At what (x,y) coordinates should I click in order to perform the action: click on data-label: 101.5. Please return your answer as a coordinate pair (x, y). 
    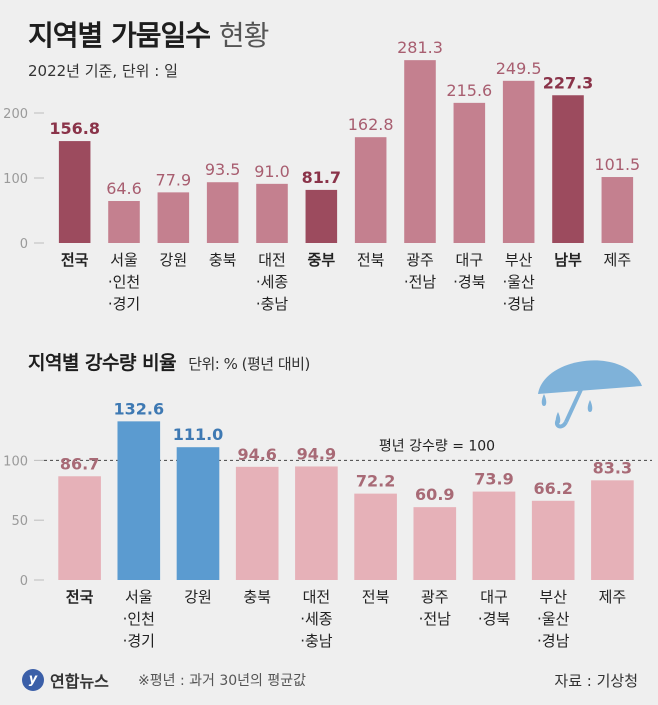
    Looking at the image, I should click on (617, 164).